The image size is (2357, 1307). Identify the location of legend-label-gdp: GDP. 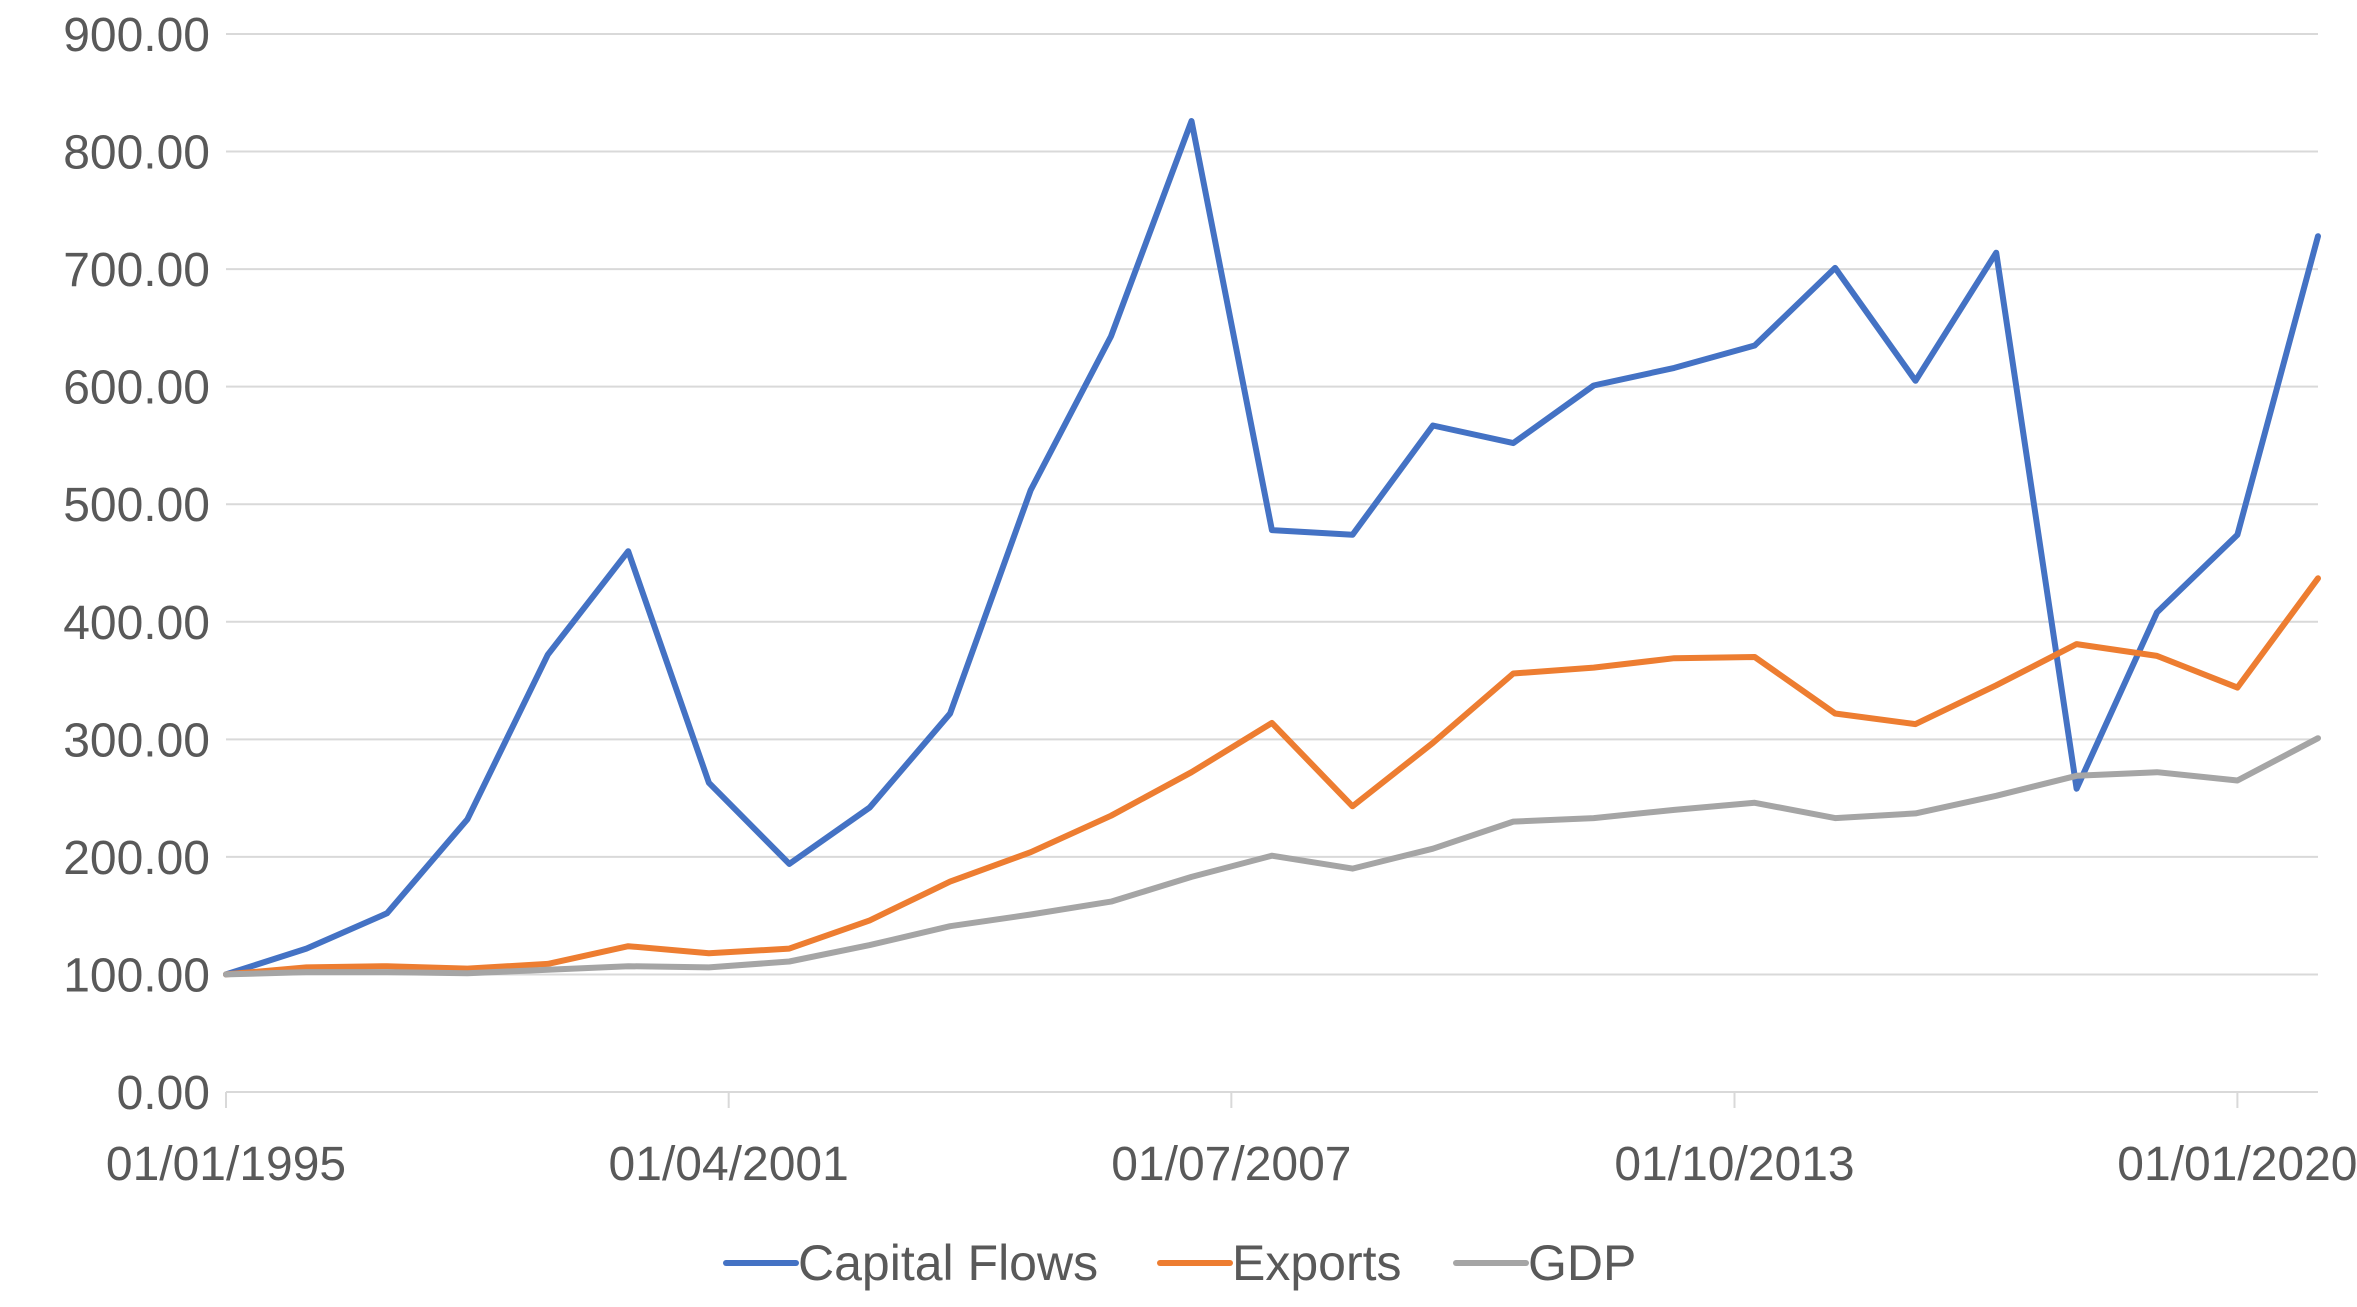
(1582, 1263).